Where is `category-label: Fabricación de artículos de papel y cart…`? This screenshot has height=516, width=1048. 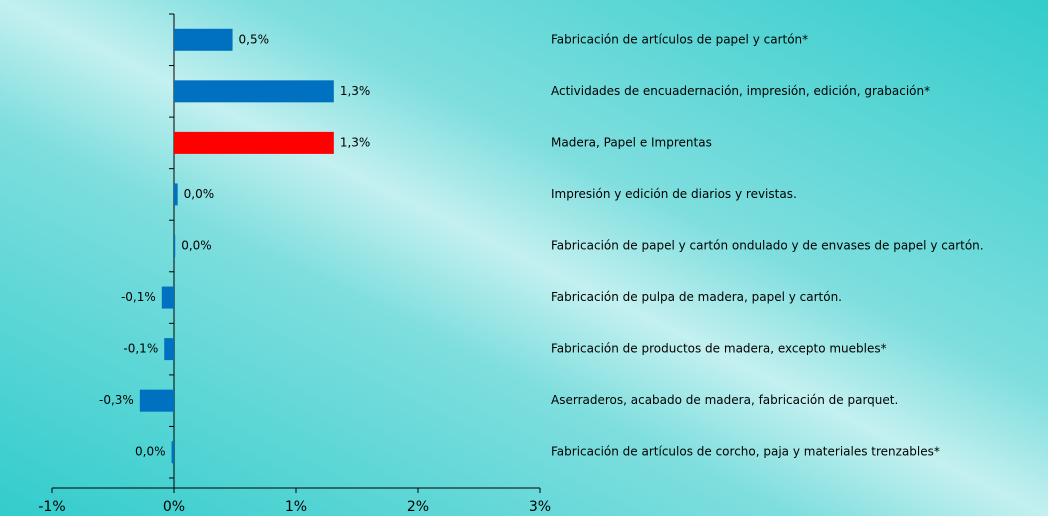
category-label: Fabricación de artículos de papel y cart… is located at coordinates (679, 39).